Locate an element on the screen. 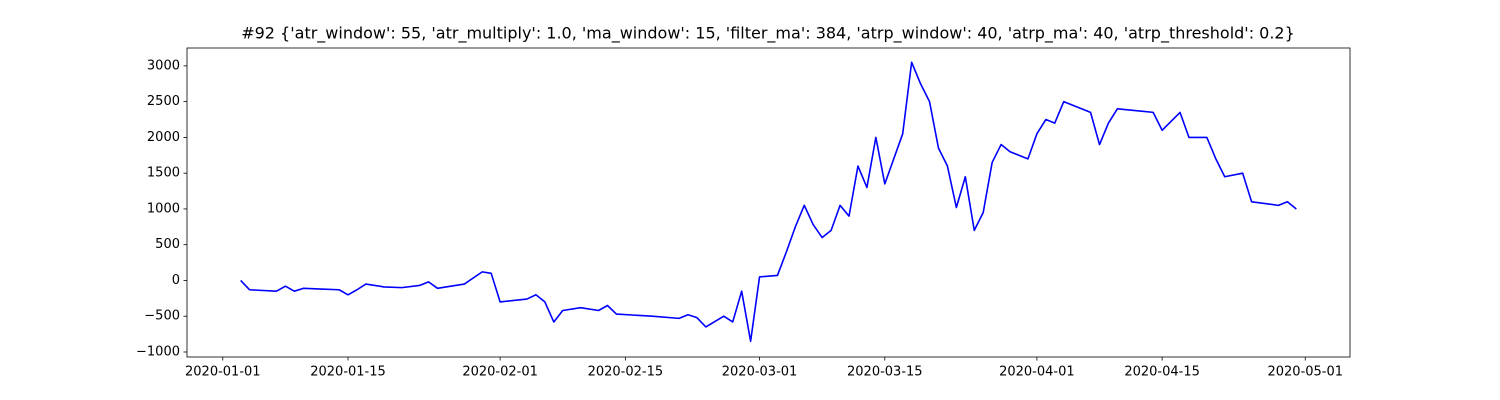  x-tick-label: 2020-01-01 is located at coordinates (223, 372).